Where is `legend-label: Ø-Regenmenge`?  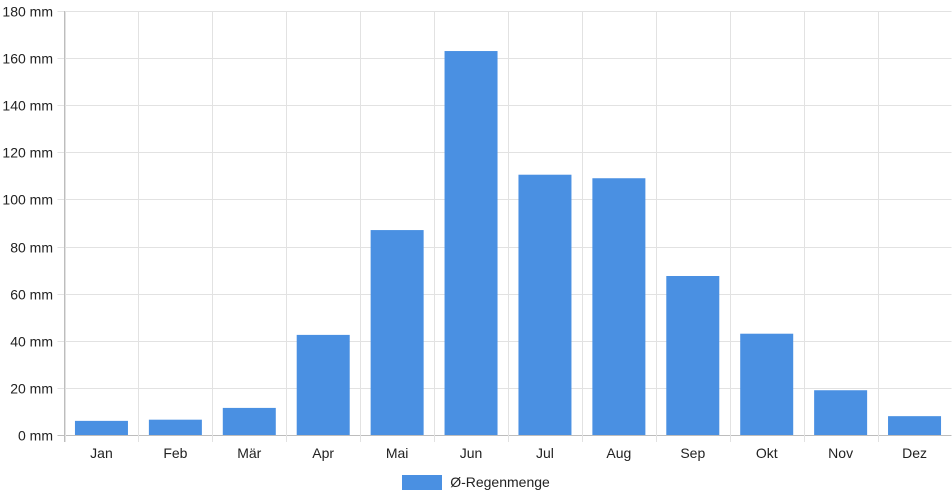
legend-label: Ø-Regenmenge is located at coordinates (500, 482).